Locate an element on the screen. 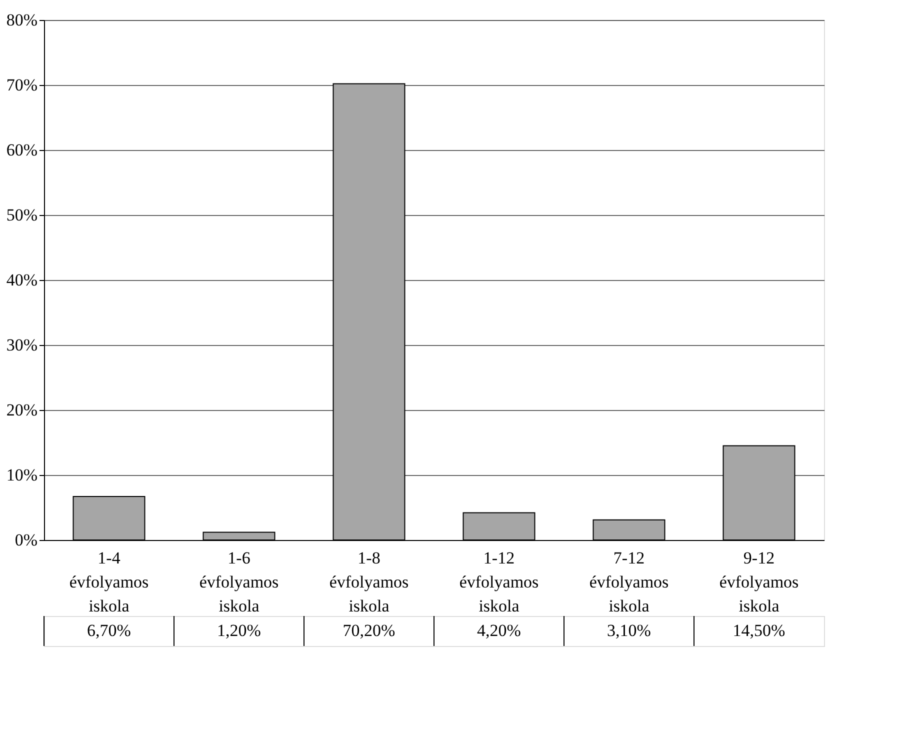  y-tick-label: 20% is located at coordinates (22, 410).